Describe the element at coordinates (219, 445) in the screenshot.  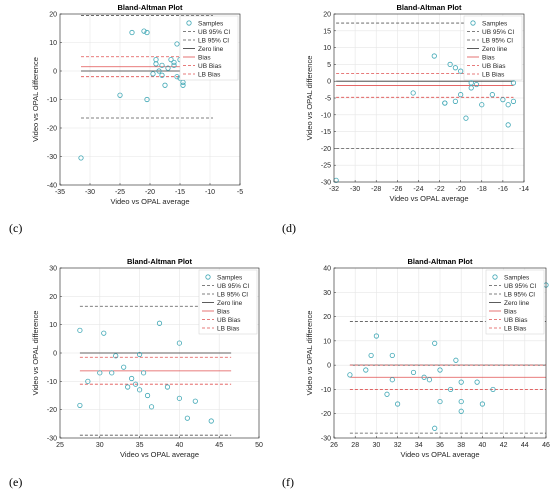
I see `x-tick-label: 45` at that location.